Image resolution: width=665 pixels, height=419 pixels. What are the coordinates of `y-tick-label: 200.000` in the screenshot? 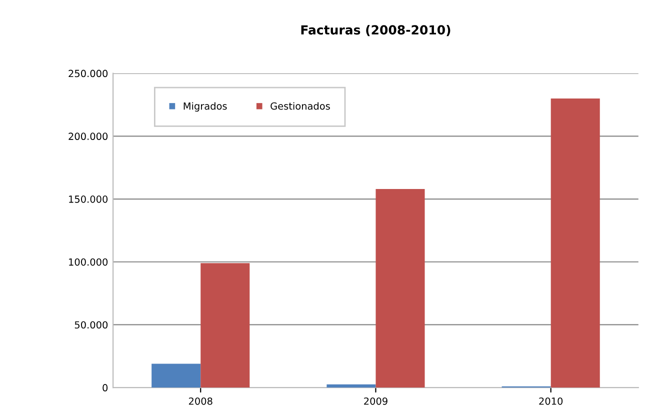 It's located at (88, 136).